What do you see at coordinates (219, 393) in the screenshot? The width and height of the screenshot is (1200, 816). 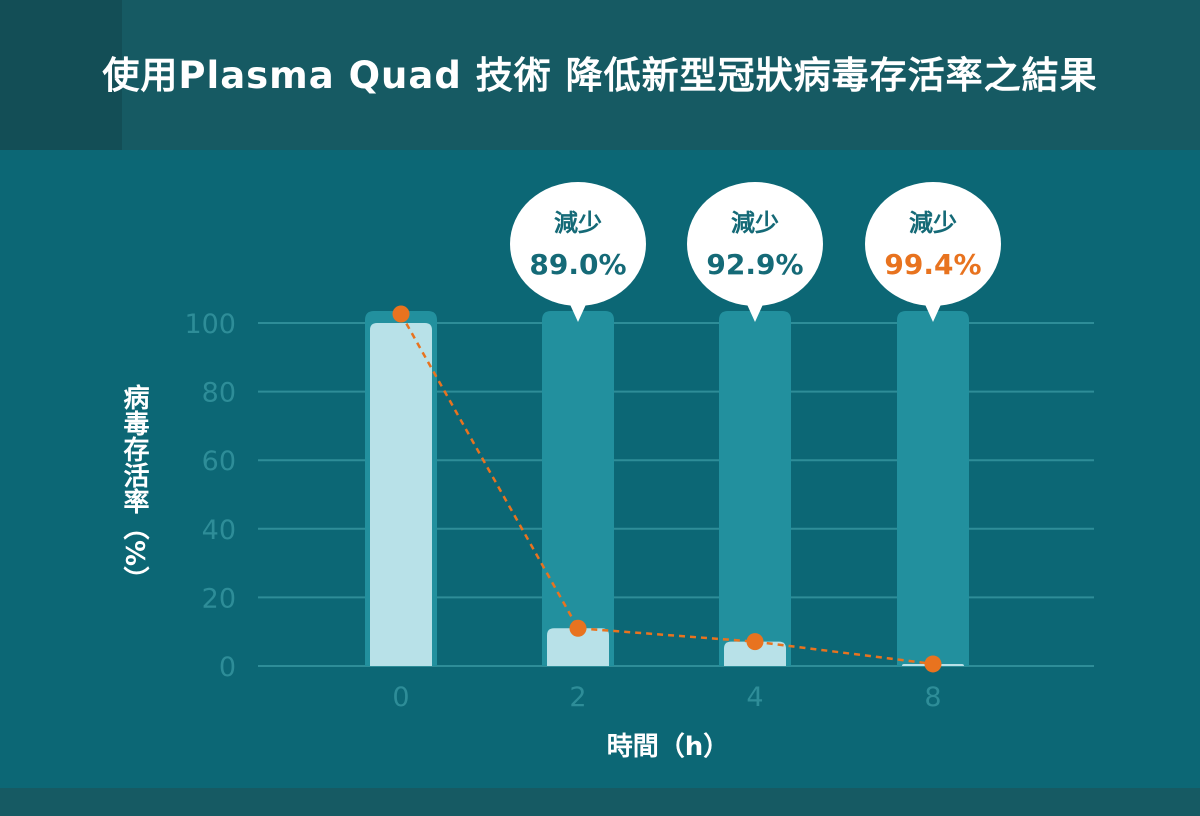 I see `y-tick-label: 80` at bounding box center [219, 393].